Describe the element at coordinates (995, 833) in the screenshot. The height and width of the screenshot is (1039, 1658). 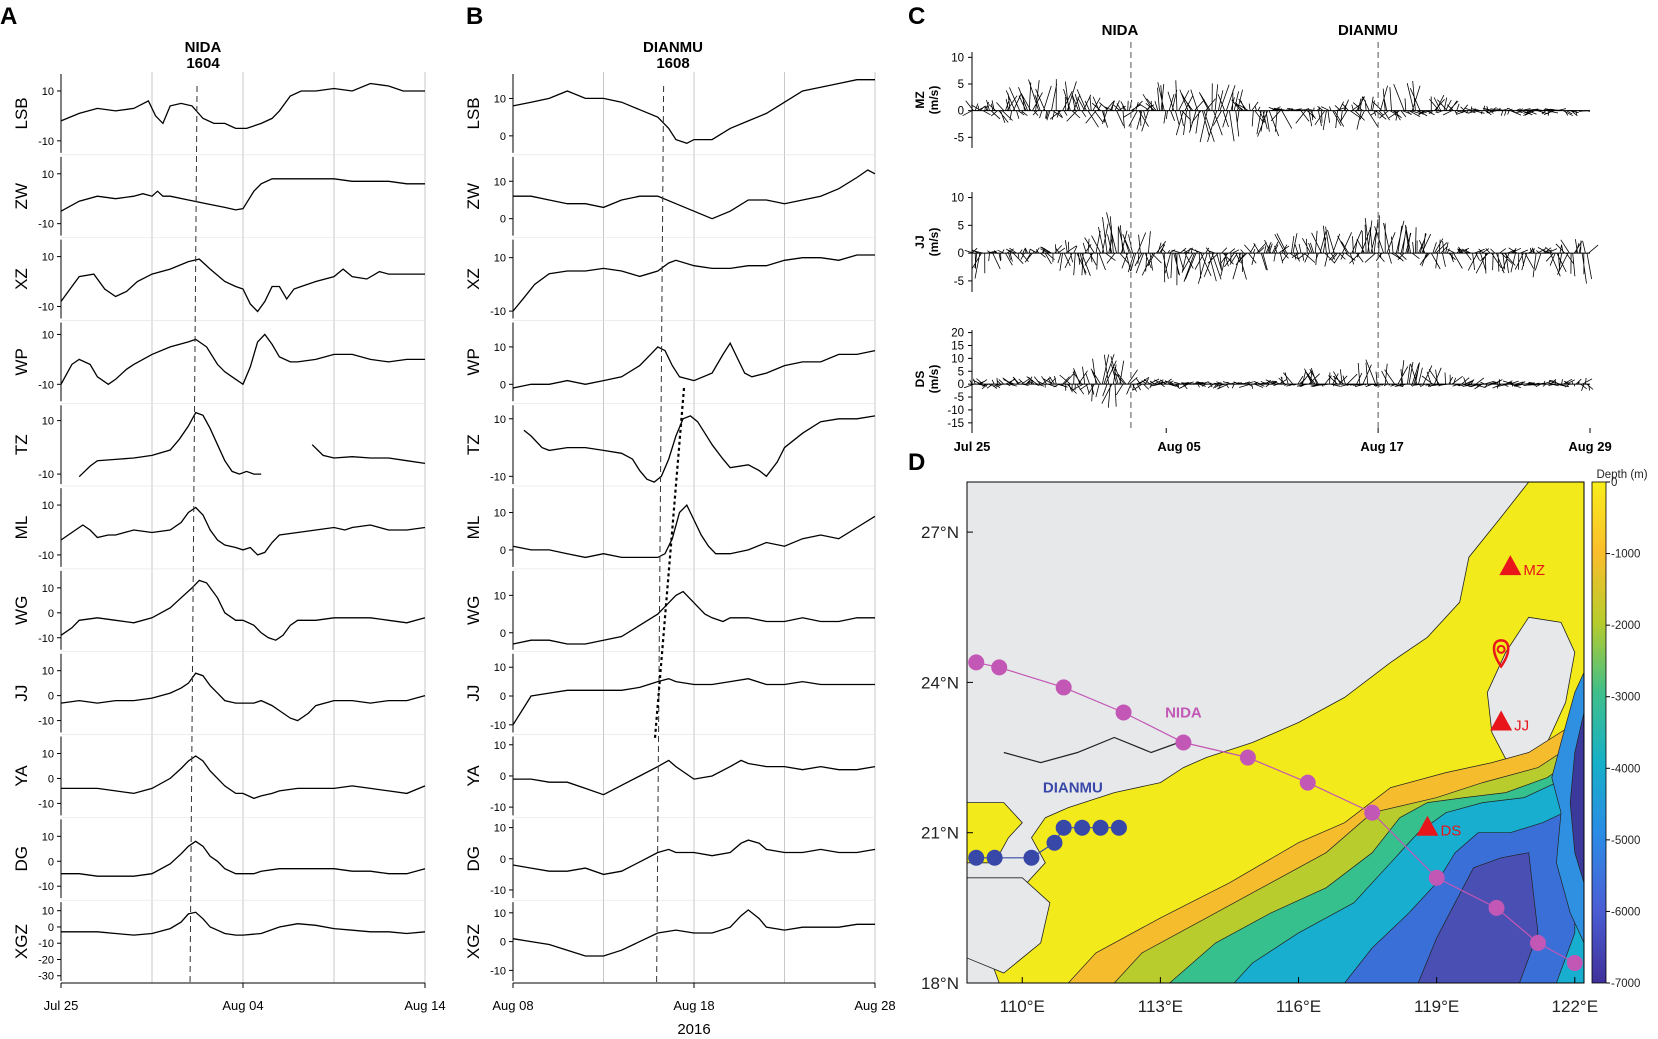
I see `gulf-sea` at that location.